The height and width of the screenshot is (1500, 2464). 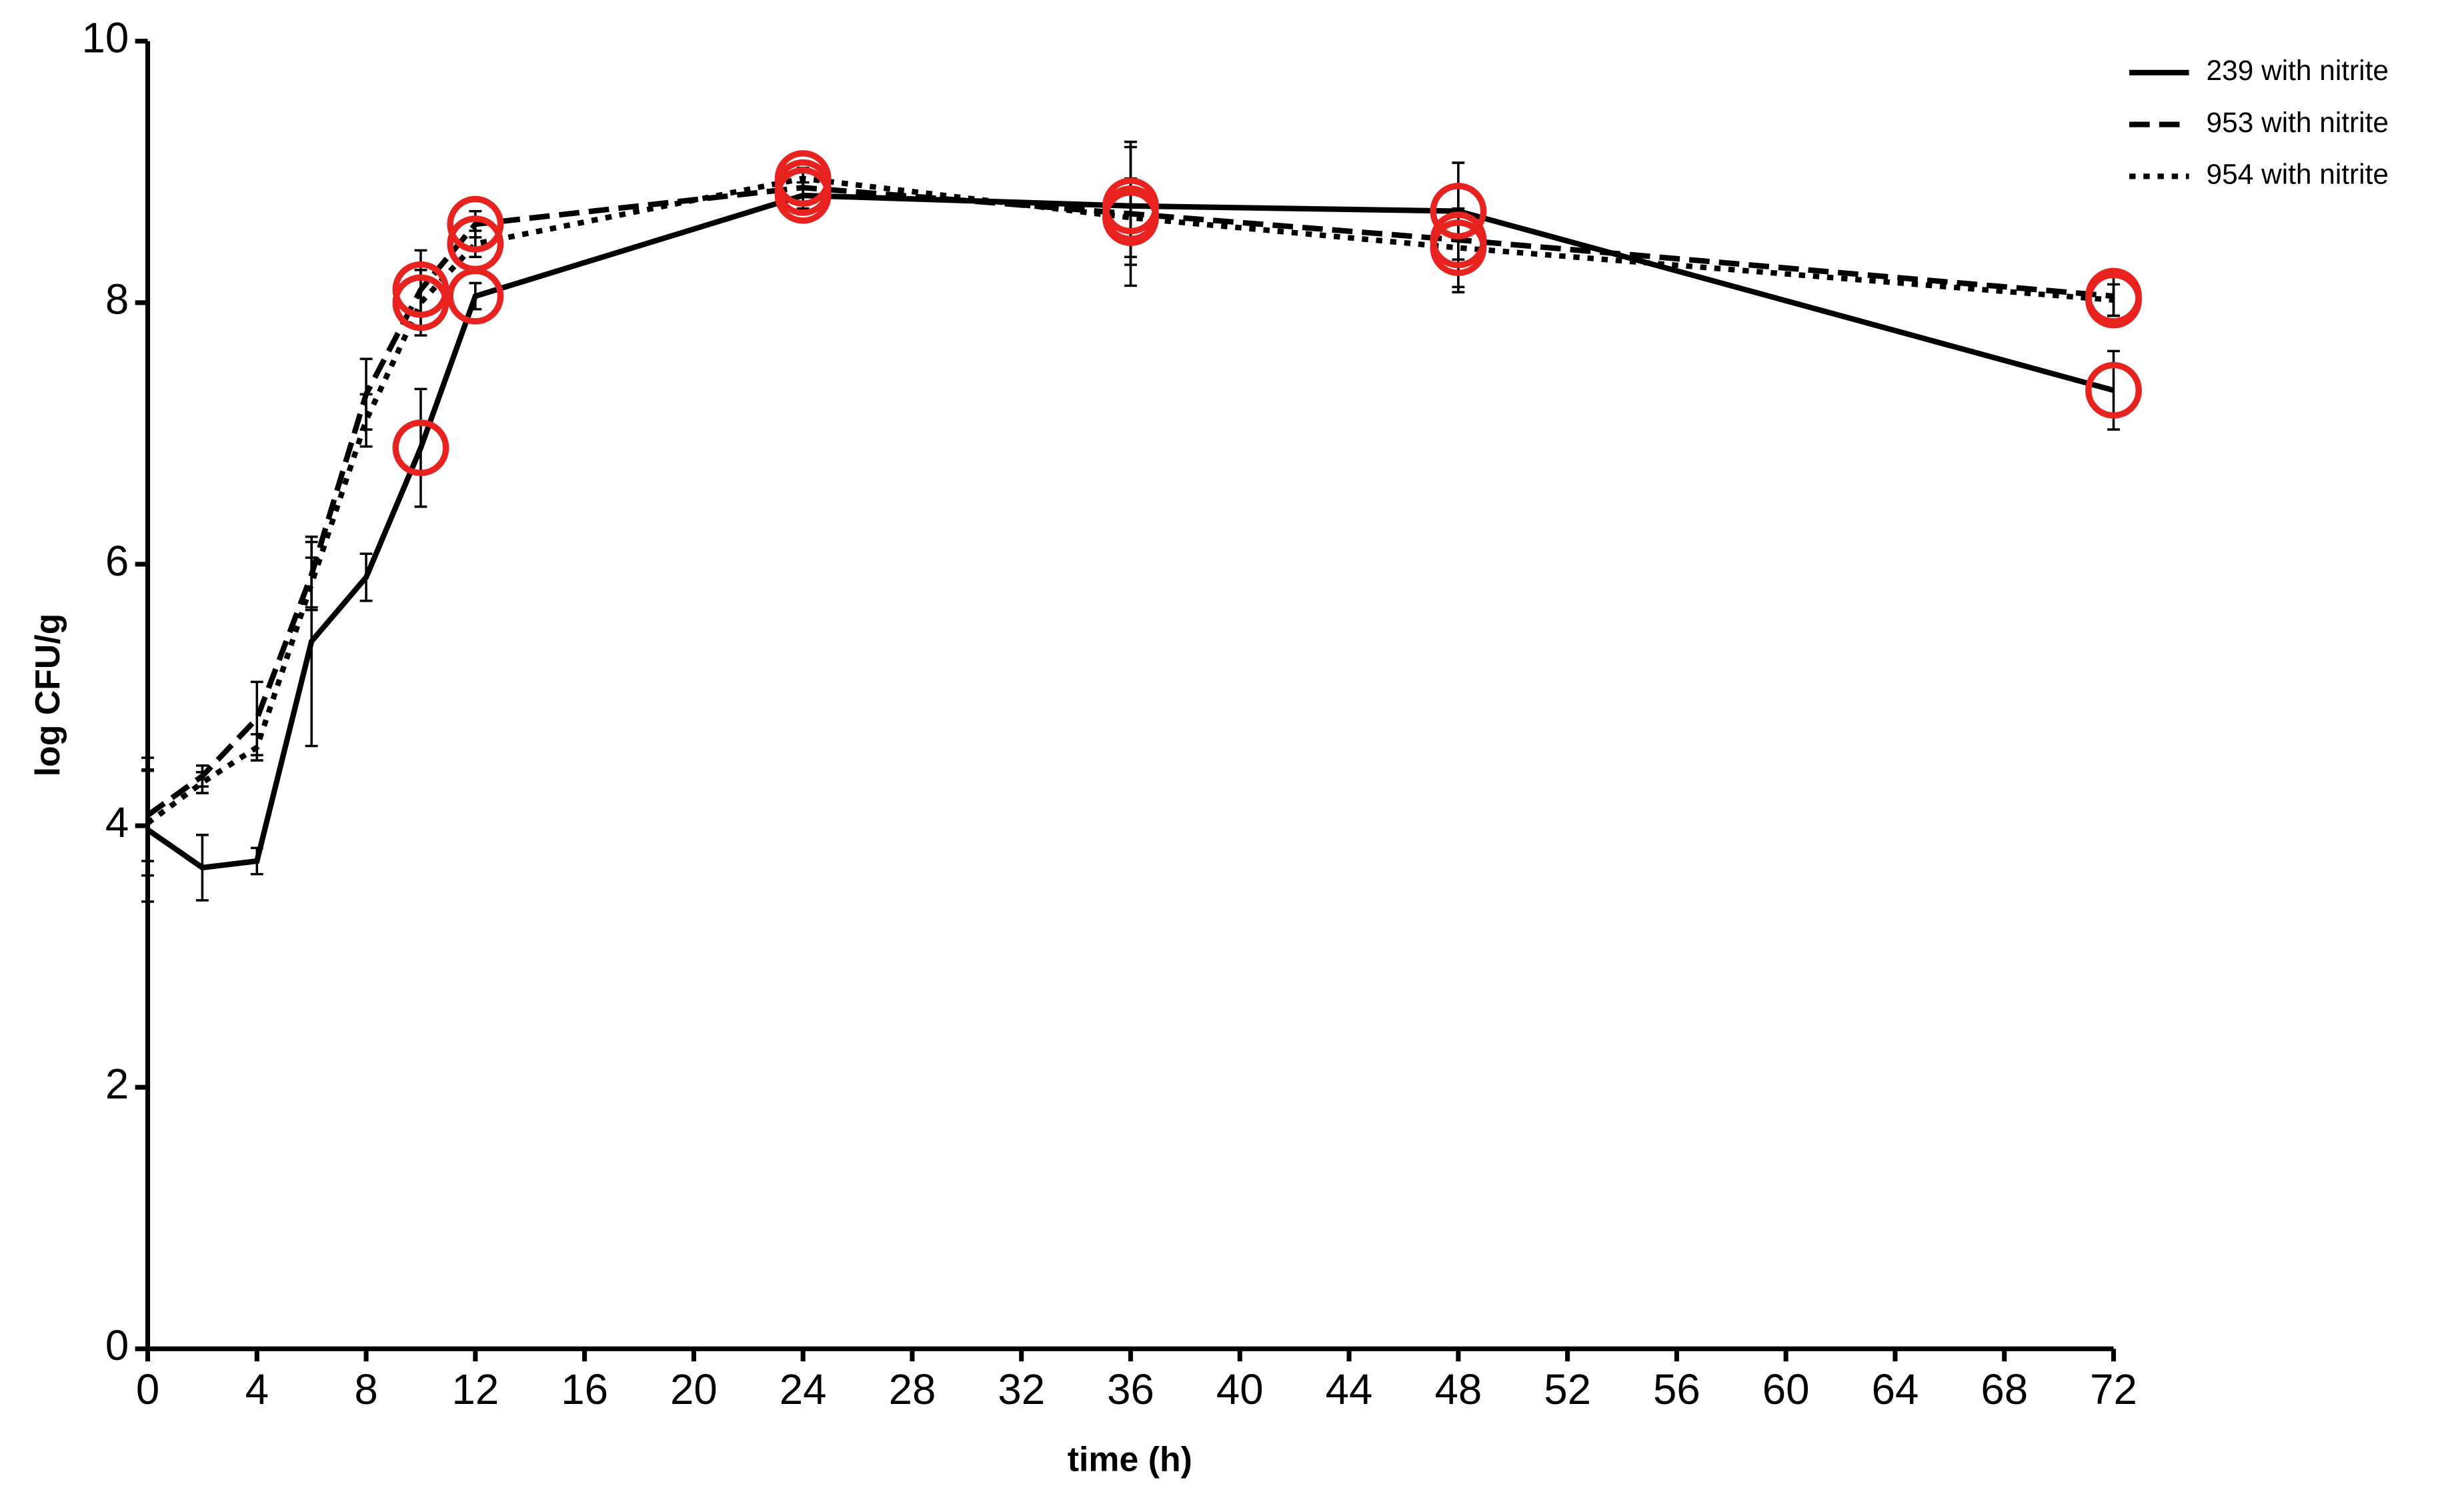 What do you see at coordinates (803, 1389) in the screenshot?
I see `x-tick-label: 24` at bounding box center [803, 1389].